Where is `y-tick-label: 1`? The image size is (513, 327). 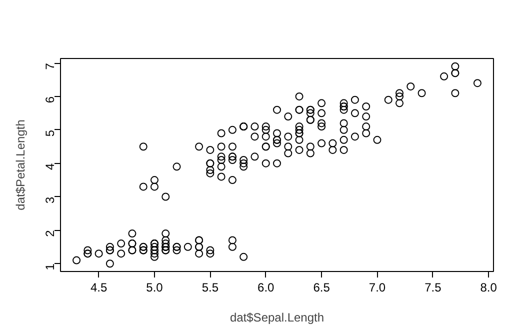
y-tick-label: 1 is located at coordinates (50, 266).